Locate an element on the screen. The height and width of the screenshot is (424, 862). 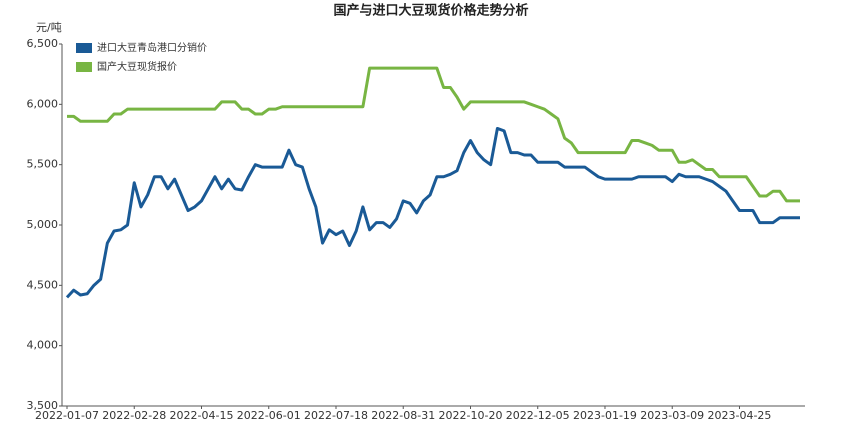
y-tick-label: 4,000 is located at coordinates (43, 345).